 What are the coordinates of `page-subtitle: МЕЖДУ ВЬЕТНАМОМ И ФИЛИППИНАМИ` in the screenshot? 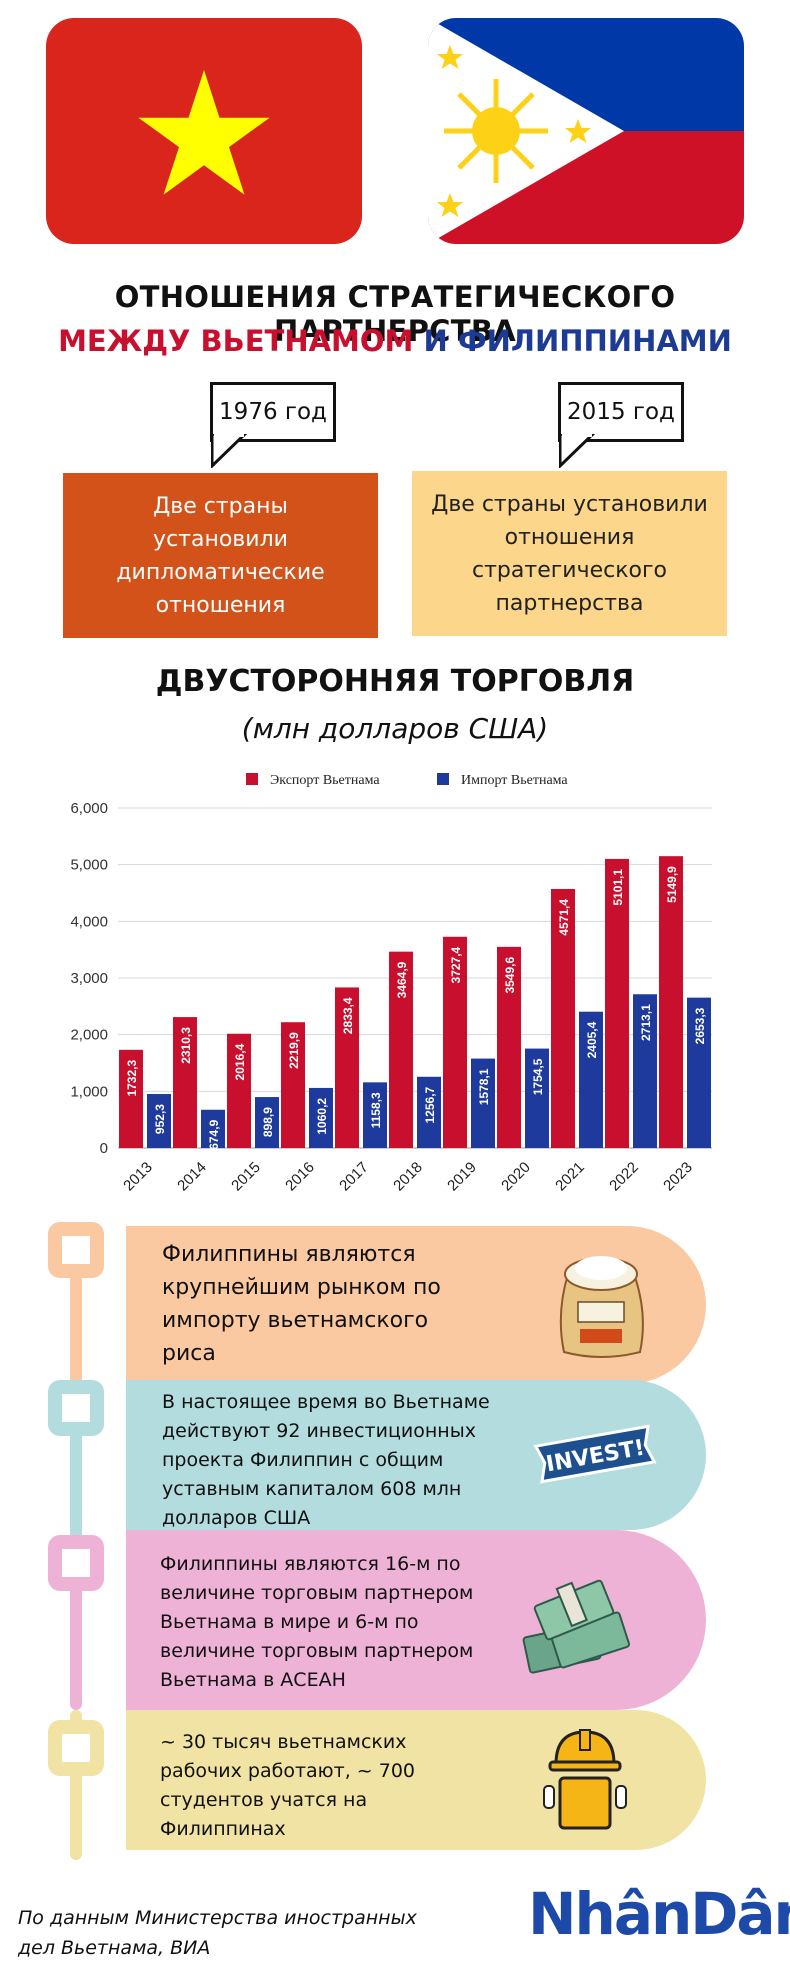 It's located at (395, 341).